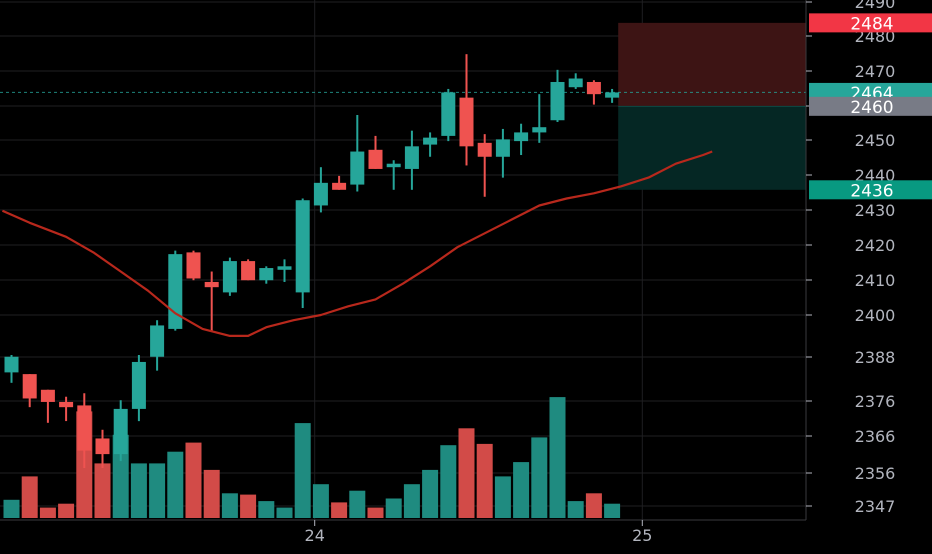 The width and height of the screenshot is (932, 554). Describe the element at coordinates (875, 280) in the screenshot. I see `price-tick-label: 2410` at that location.